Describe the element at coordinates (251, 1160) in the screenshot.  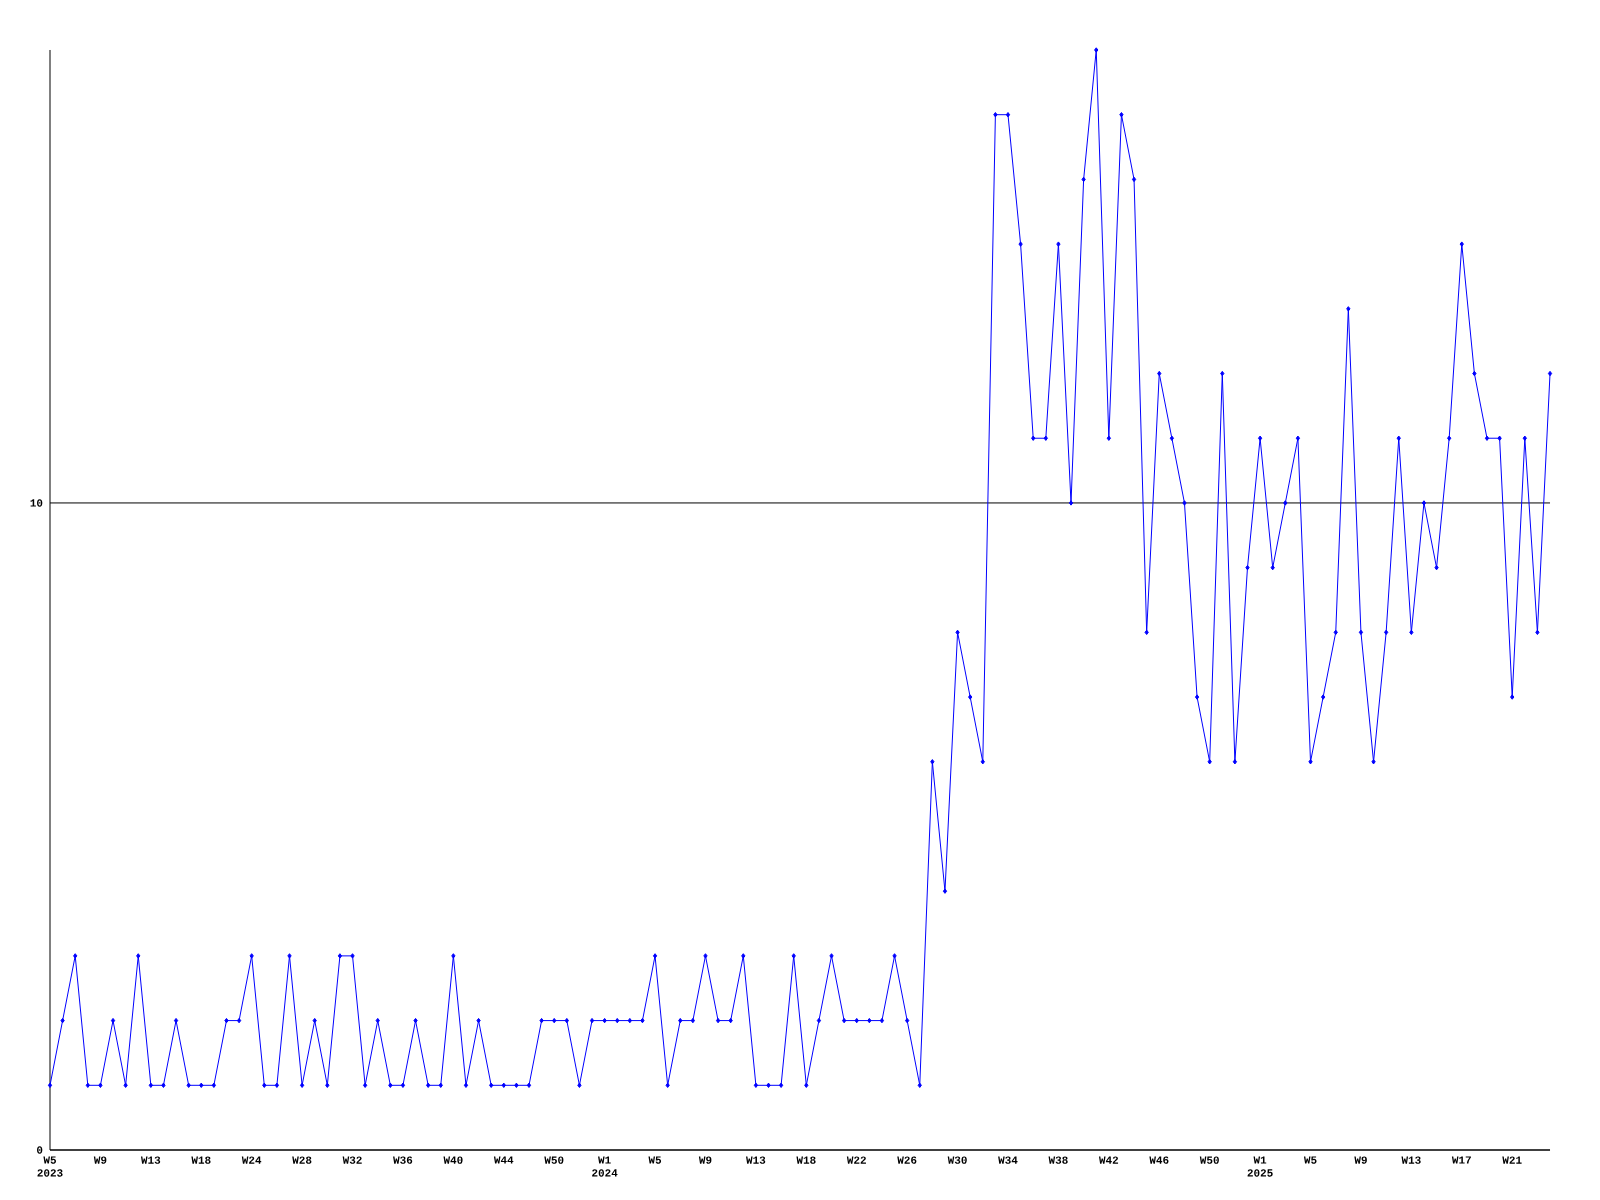
I see `x-tick-label: W24` at that location.